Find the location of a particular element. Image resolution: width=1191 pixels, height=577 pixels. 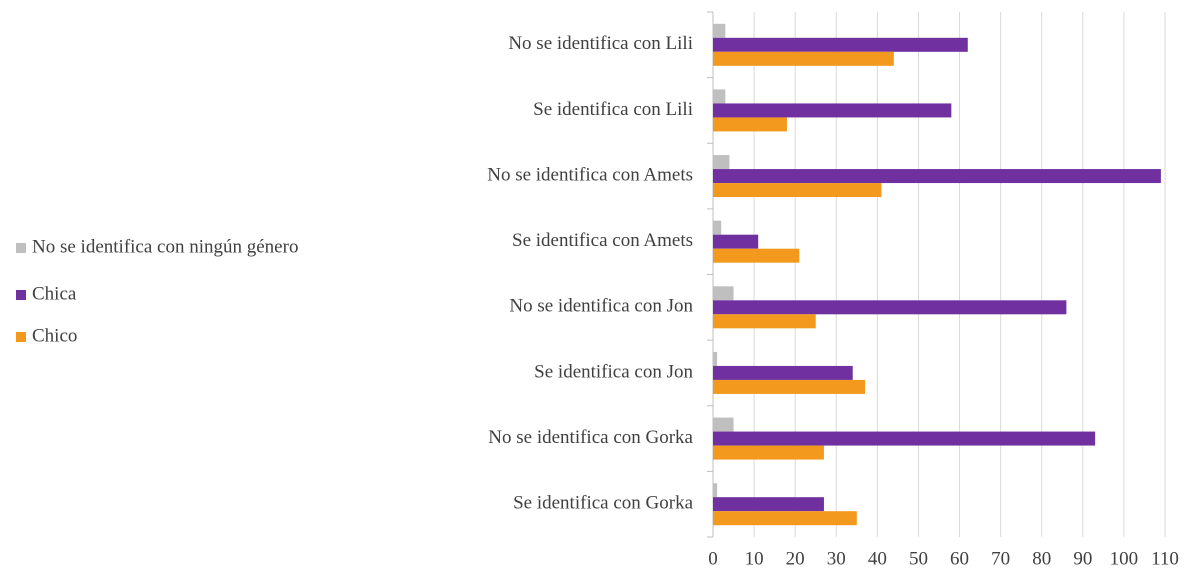

x-tick-label: 10 is located at coordinates (754, 558).